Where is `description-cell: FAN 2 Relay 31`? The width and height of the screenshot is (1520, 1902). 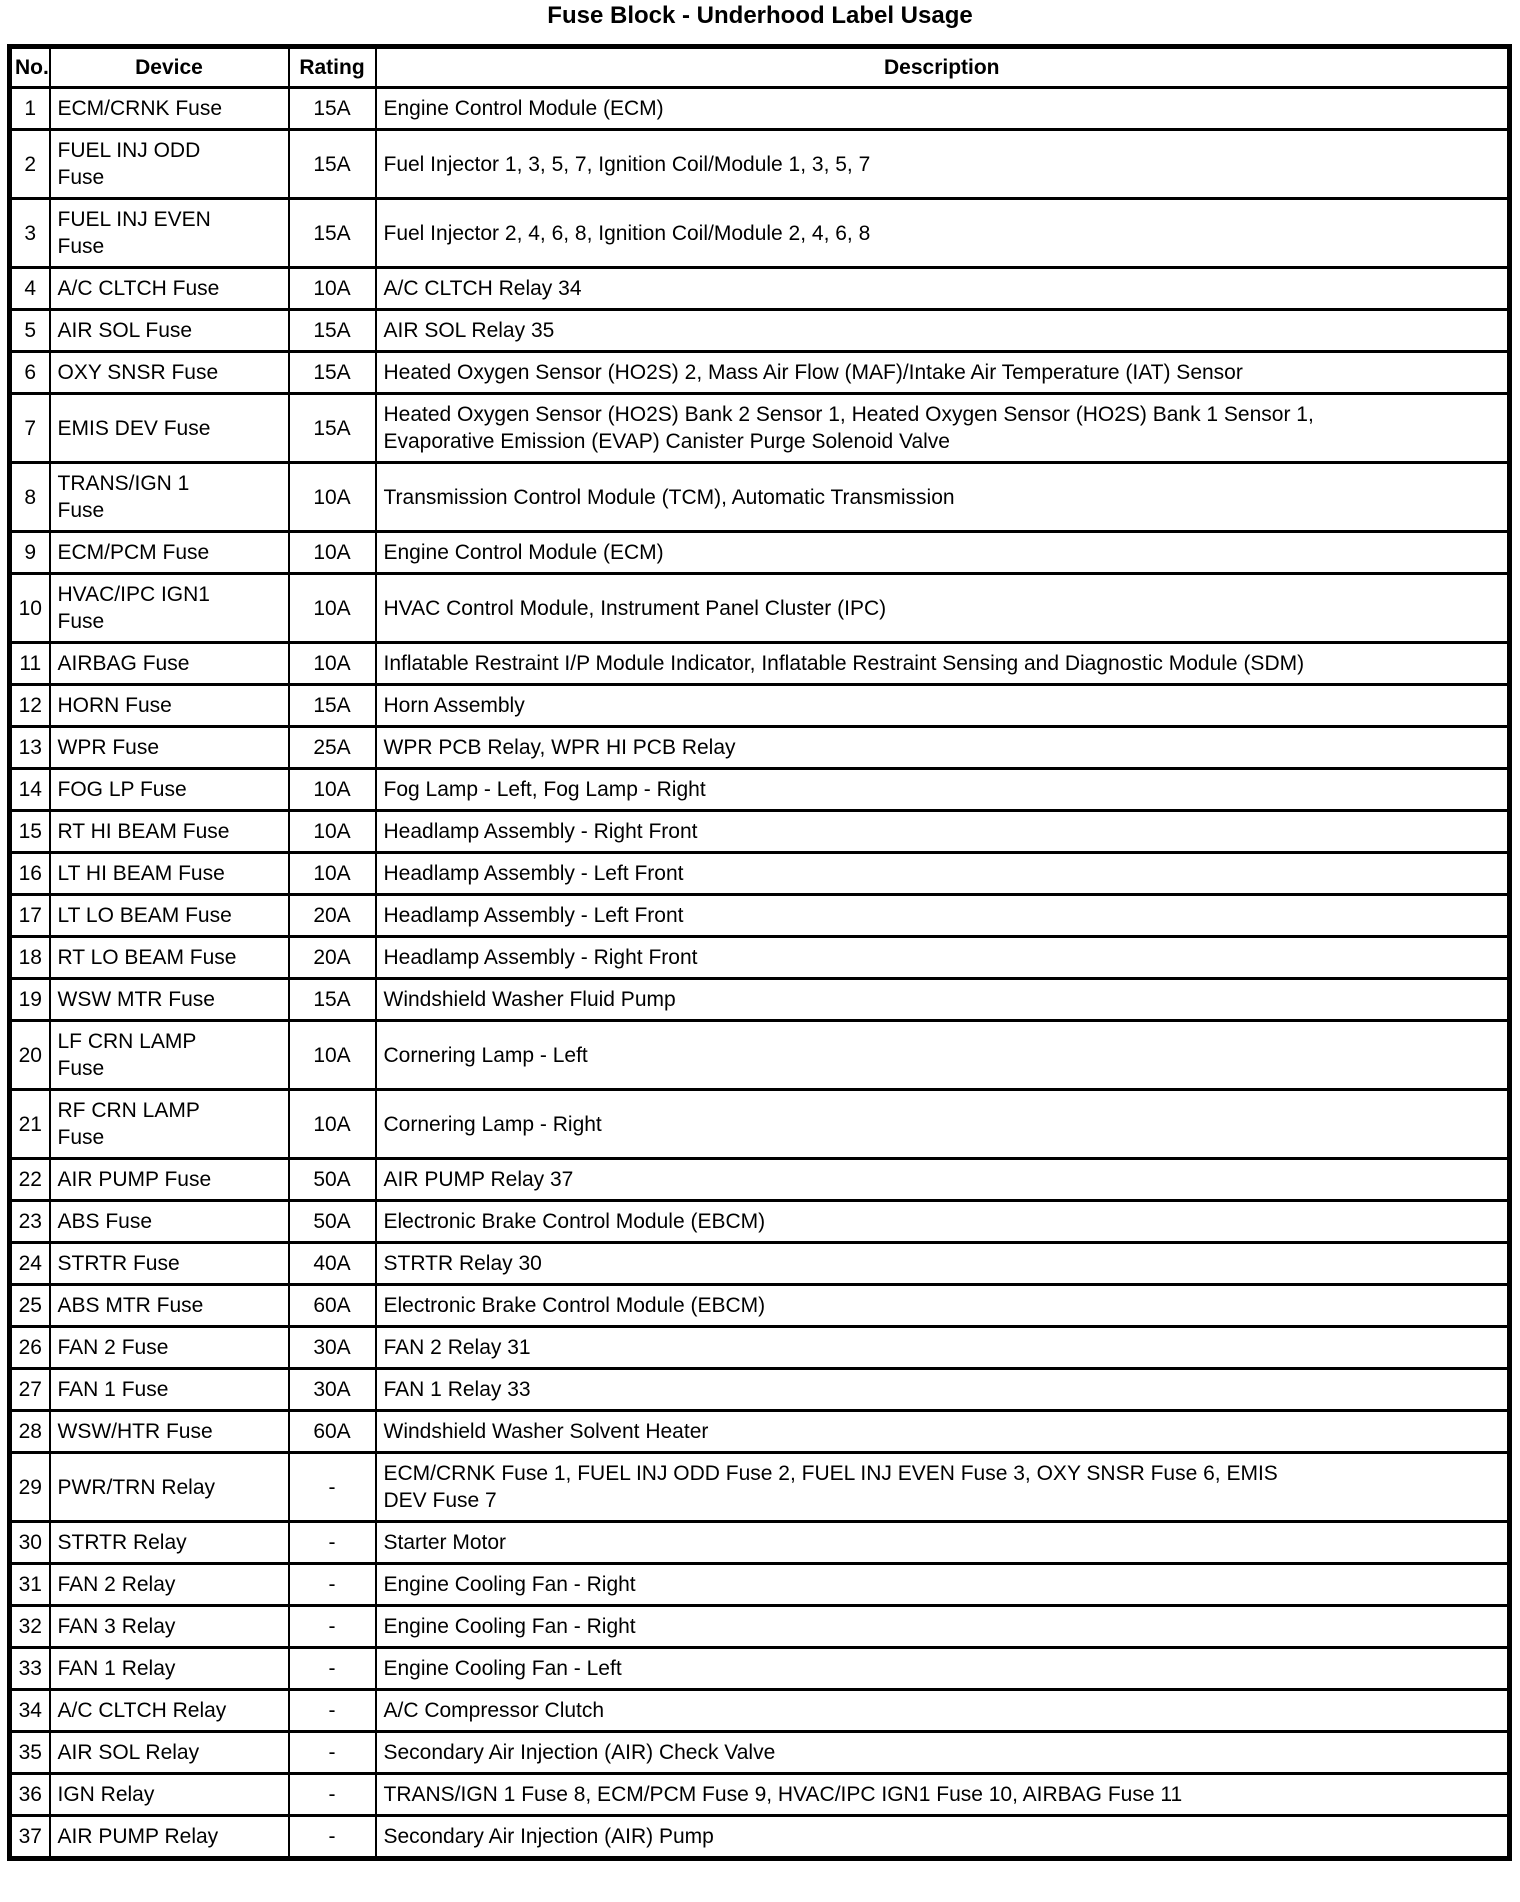
description-cell: FAN 2 Relay 31 is located at coordinates (942, 1347).